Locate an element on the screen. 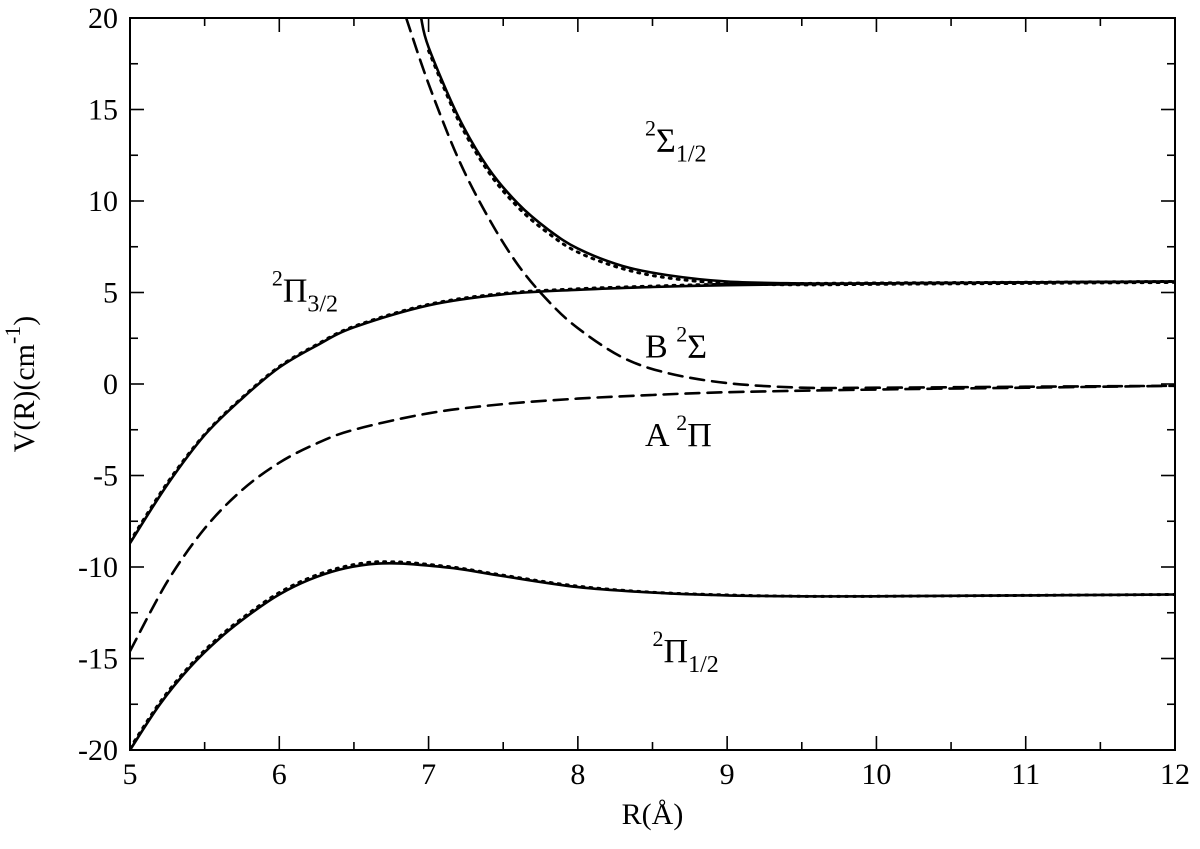 This screenshot has height=849, width=1200. x-tick-label: 12 is located at coordinates (1175, 774).